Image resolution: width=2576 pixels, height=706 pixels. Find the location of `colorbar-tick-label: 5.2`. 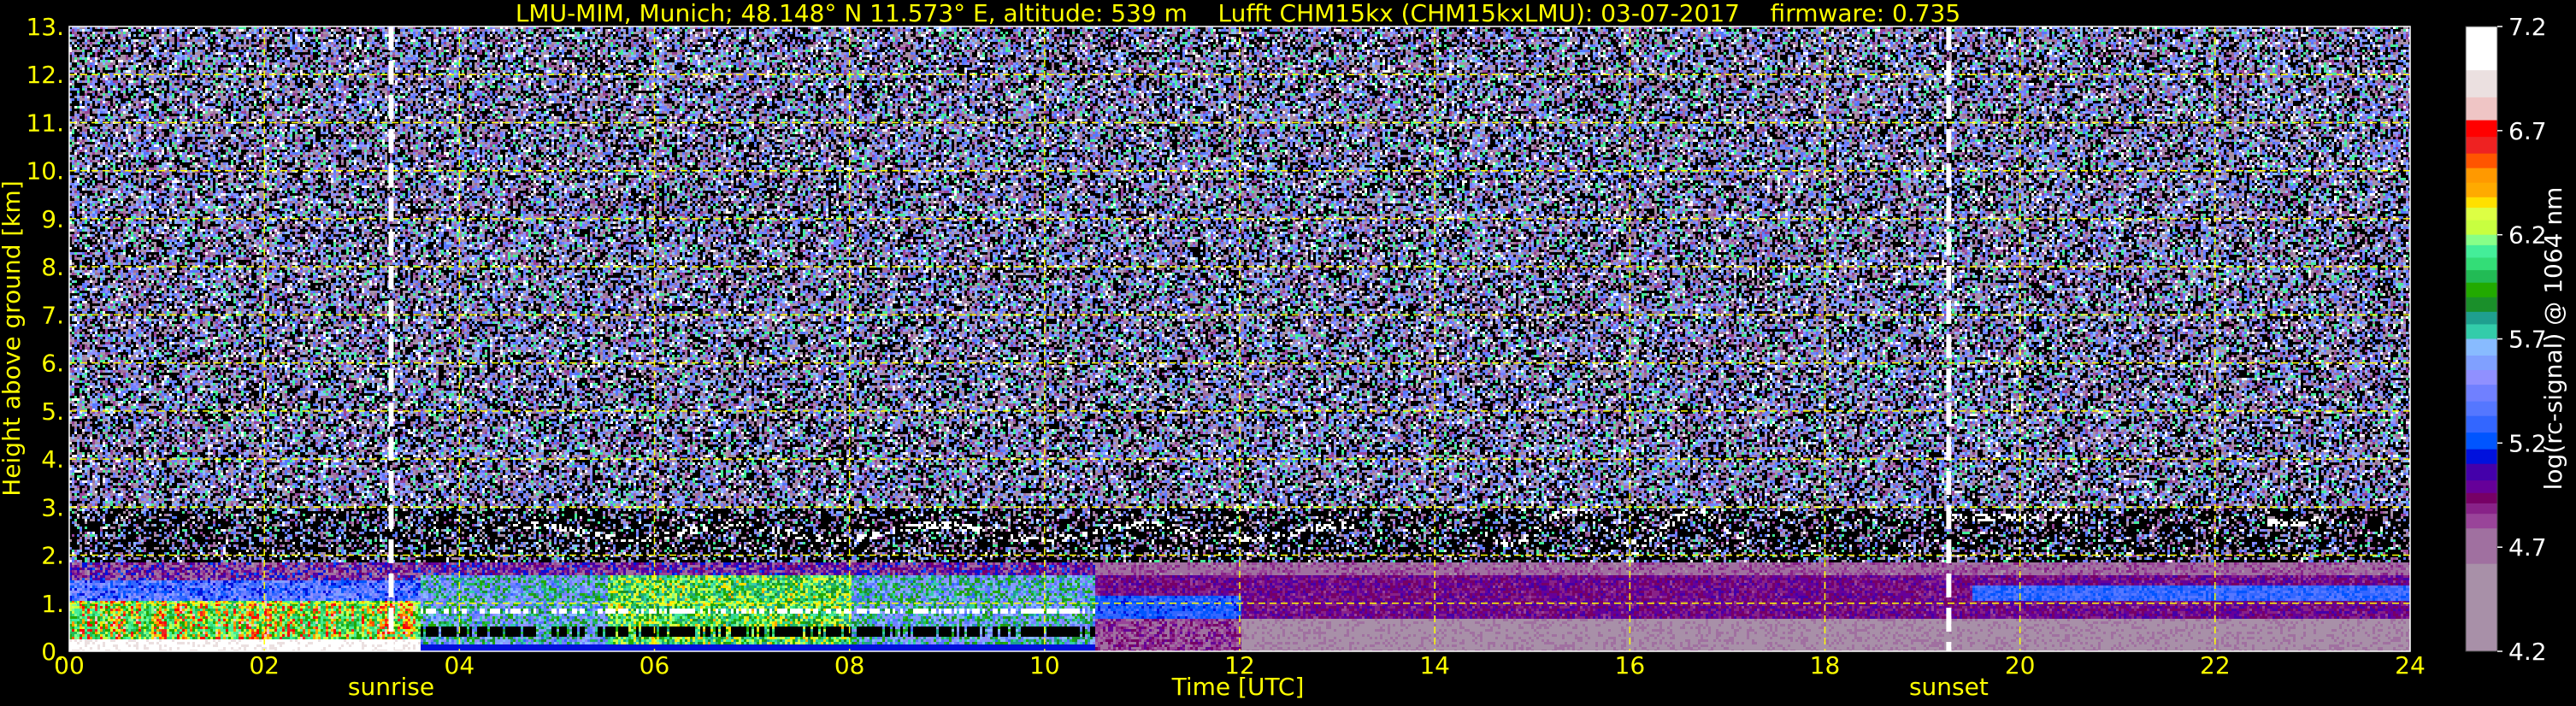

colorbar-tick-label: 5.2 is located at coordinates (2527, 443).